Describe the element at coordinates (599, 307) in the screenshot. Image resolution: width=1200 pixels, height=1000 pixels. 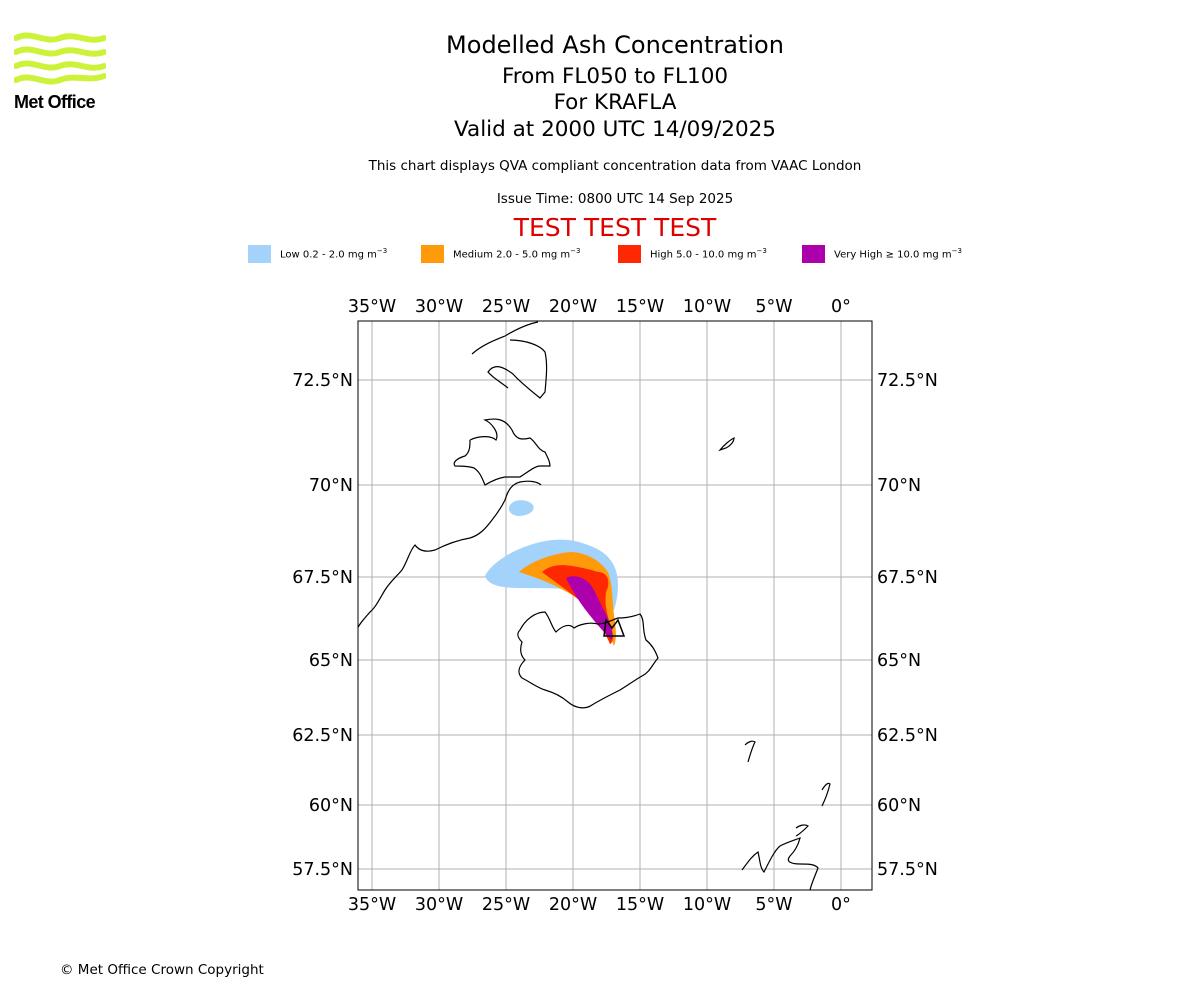
I see `lon-ticks-top: 35°W 30°W 25°W 20°W 15°W 10°W 5°W 0°` at that location.